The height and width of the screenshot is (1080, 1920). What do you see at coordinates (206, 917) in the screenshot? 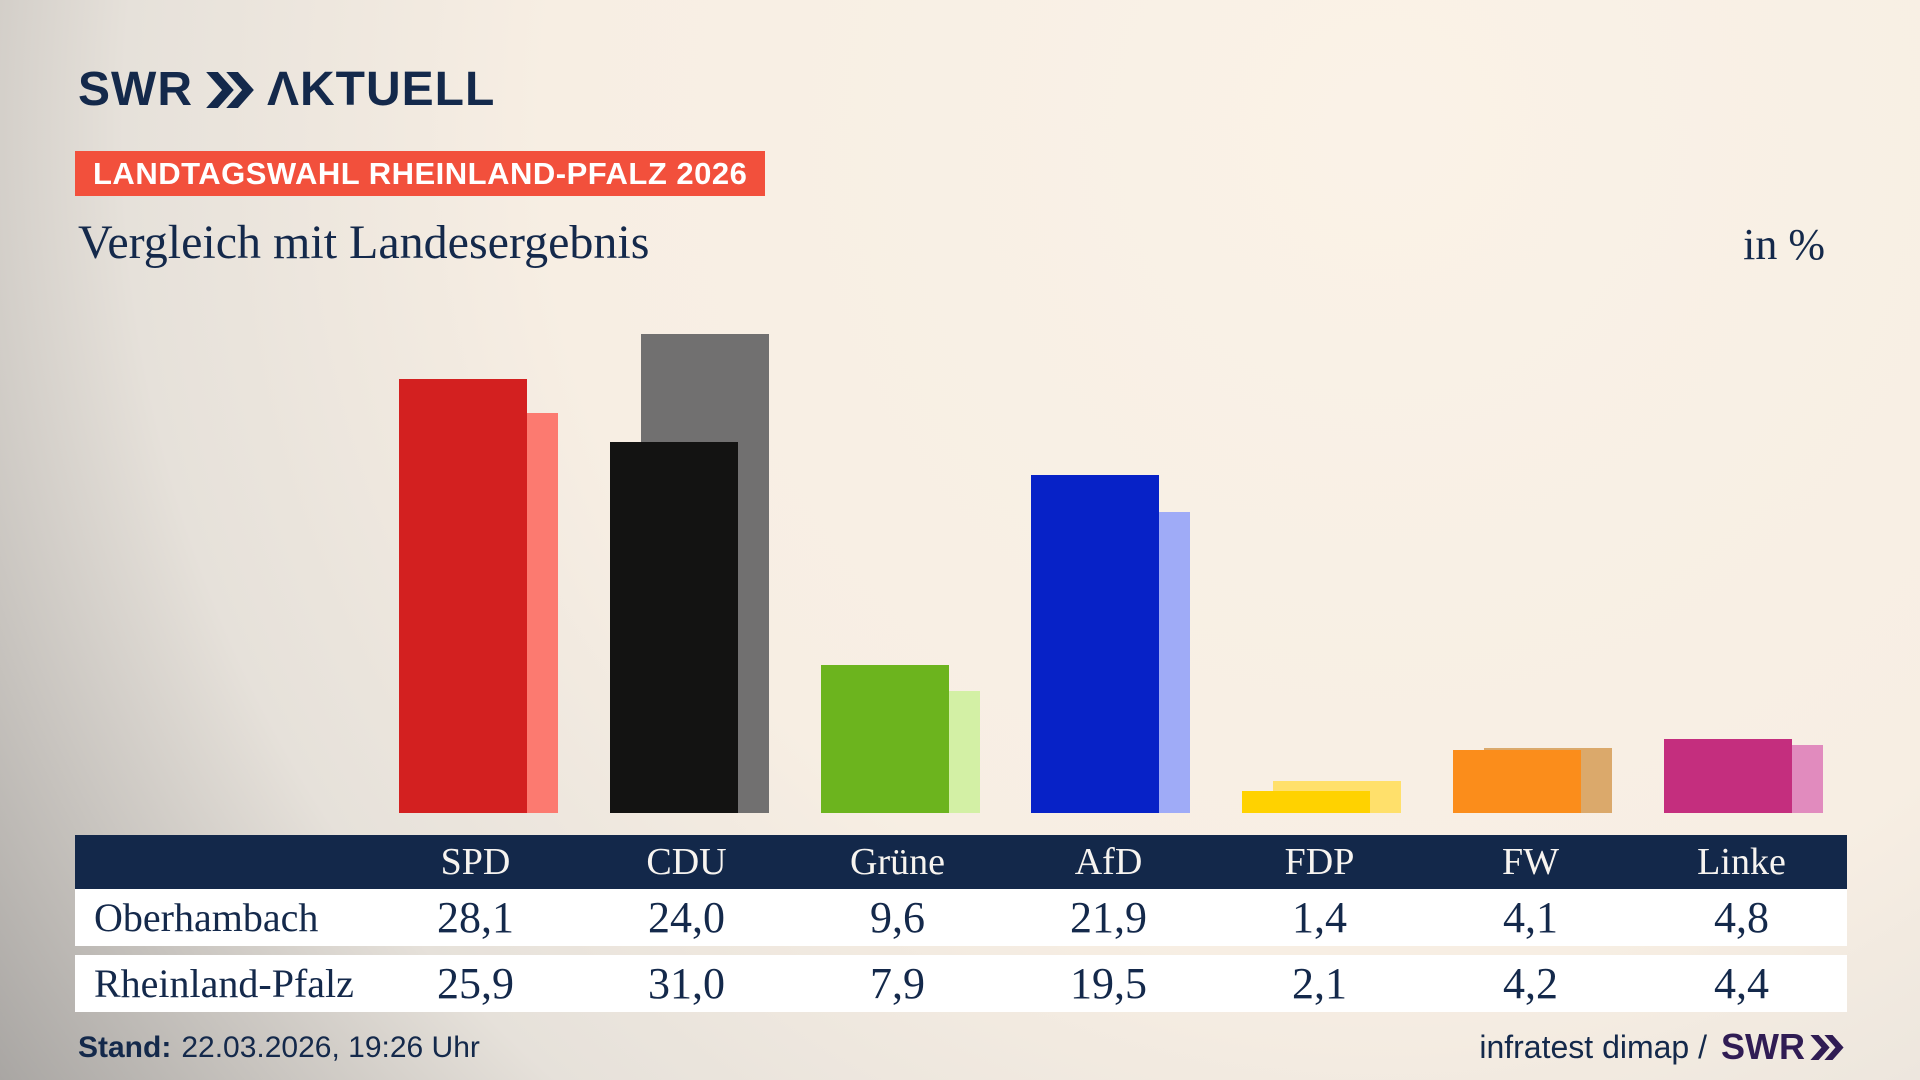
I see `row-label-Oberhambach: Oberhambach` at bounding box center [206, 917].